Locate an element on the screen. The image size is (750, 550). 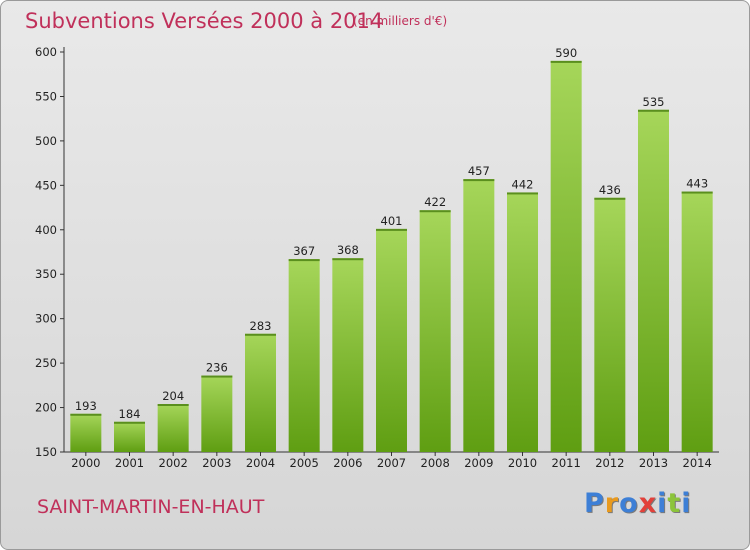
x-tick-label: 2004 is located at coordinates (260, 463).